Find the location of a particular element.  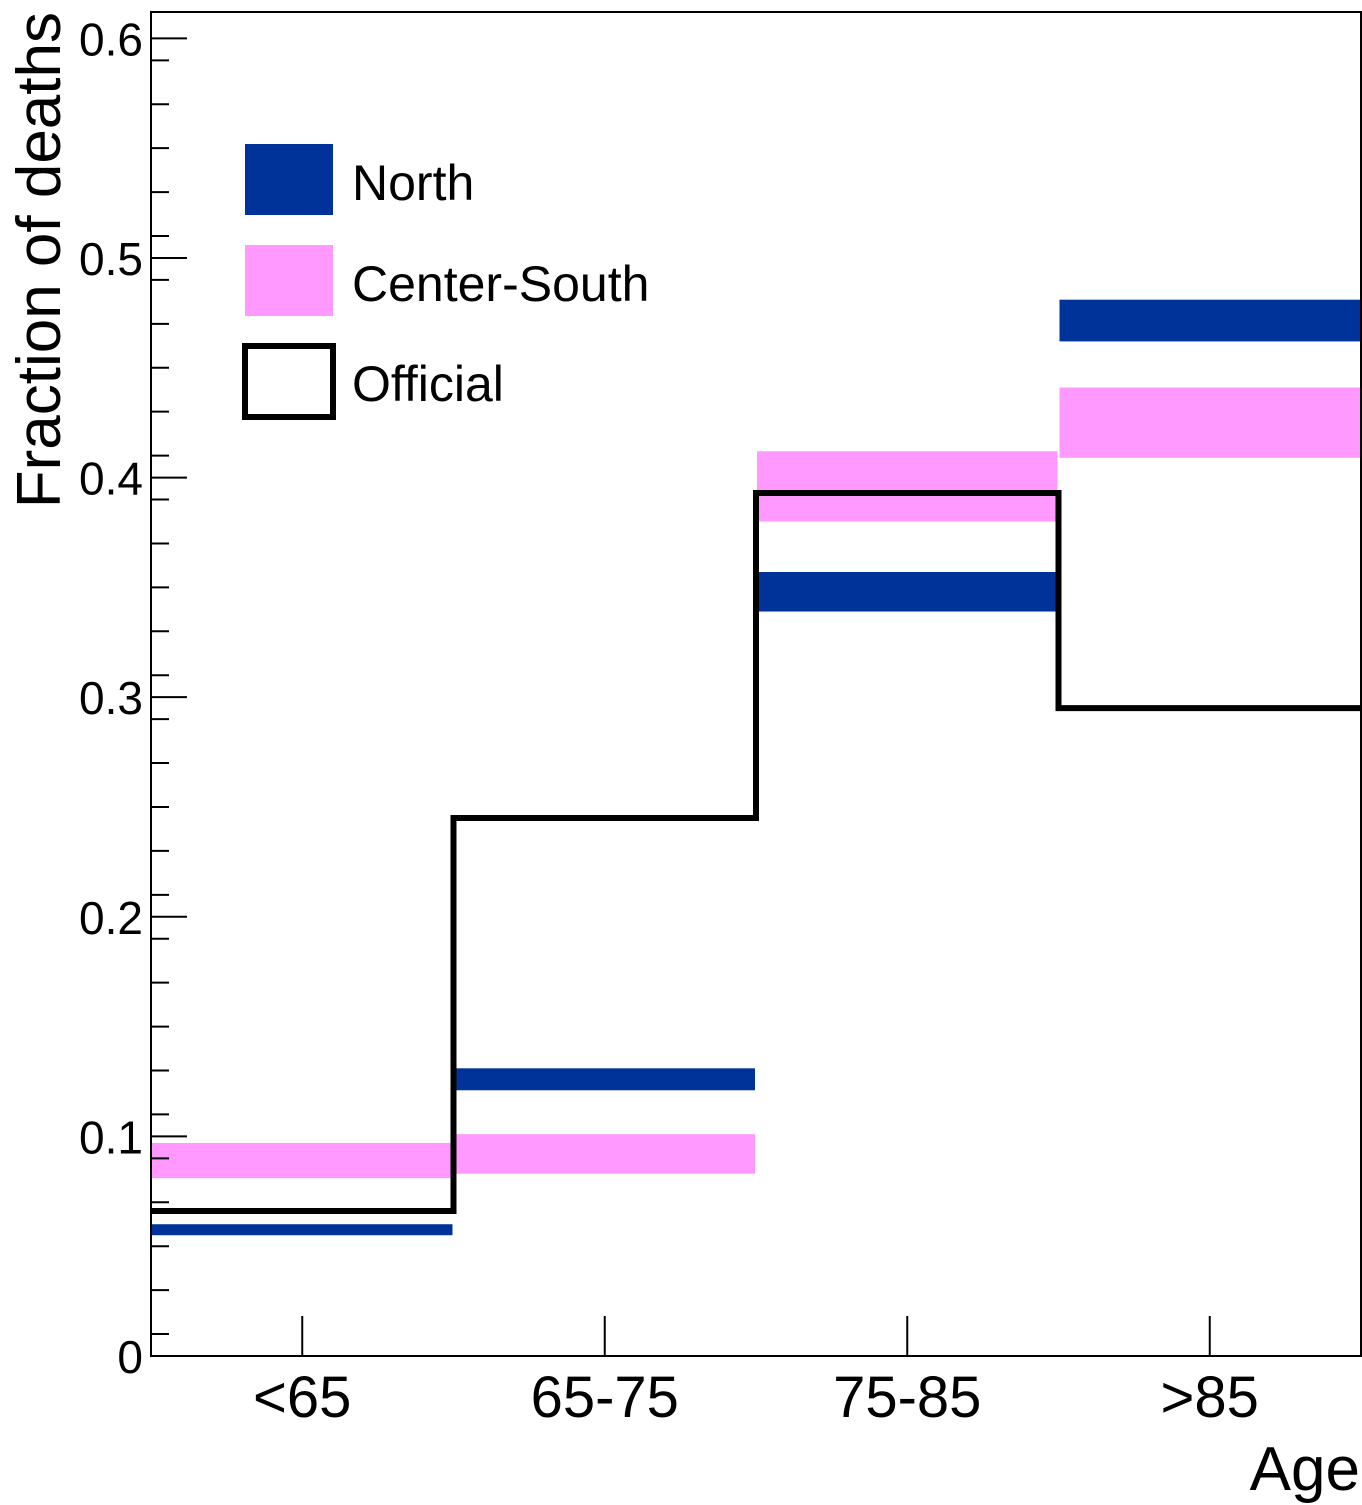

legend-swatch-center-south is located at coordinates (289, 280).